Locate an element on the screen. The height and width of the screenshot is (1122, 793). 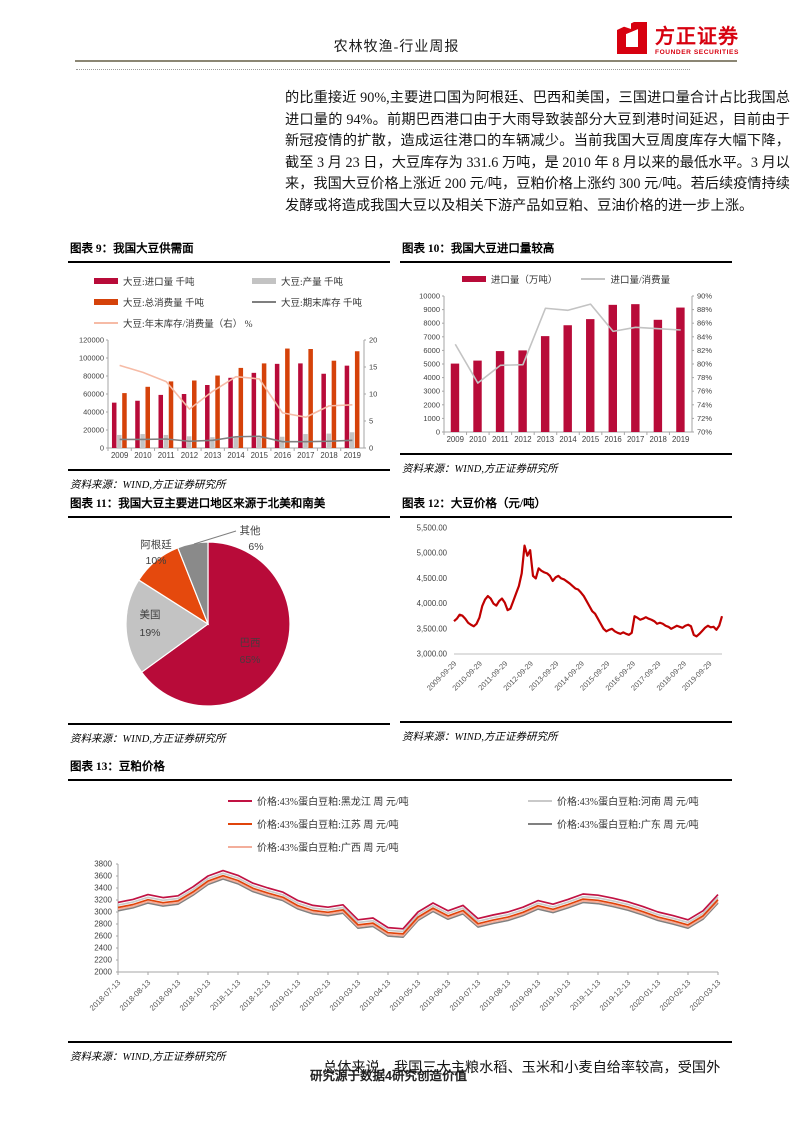
svg-text: 20 is located at coordinates (373, 340).